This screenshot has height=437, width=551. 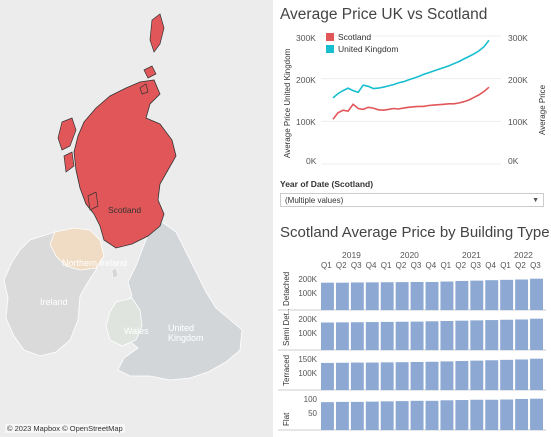 I want to click on row-label: Semi Det.., so click(x=286, y=327).